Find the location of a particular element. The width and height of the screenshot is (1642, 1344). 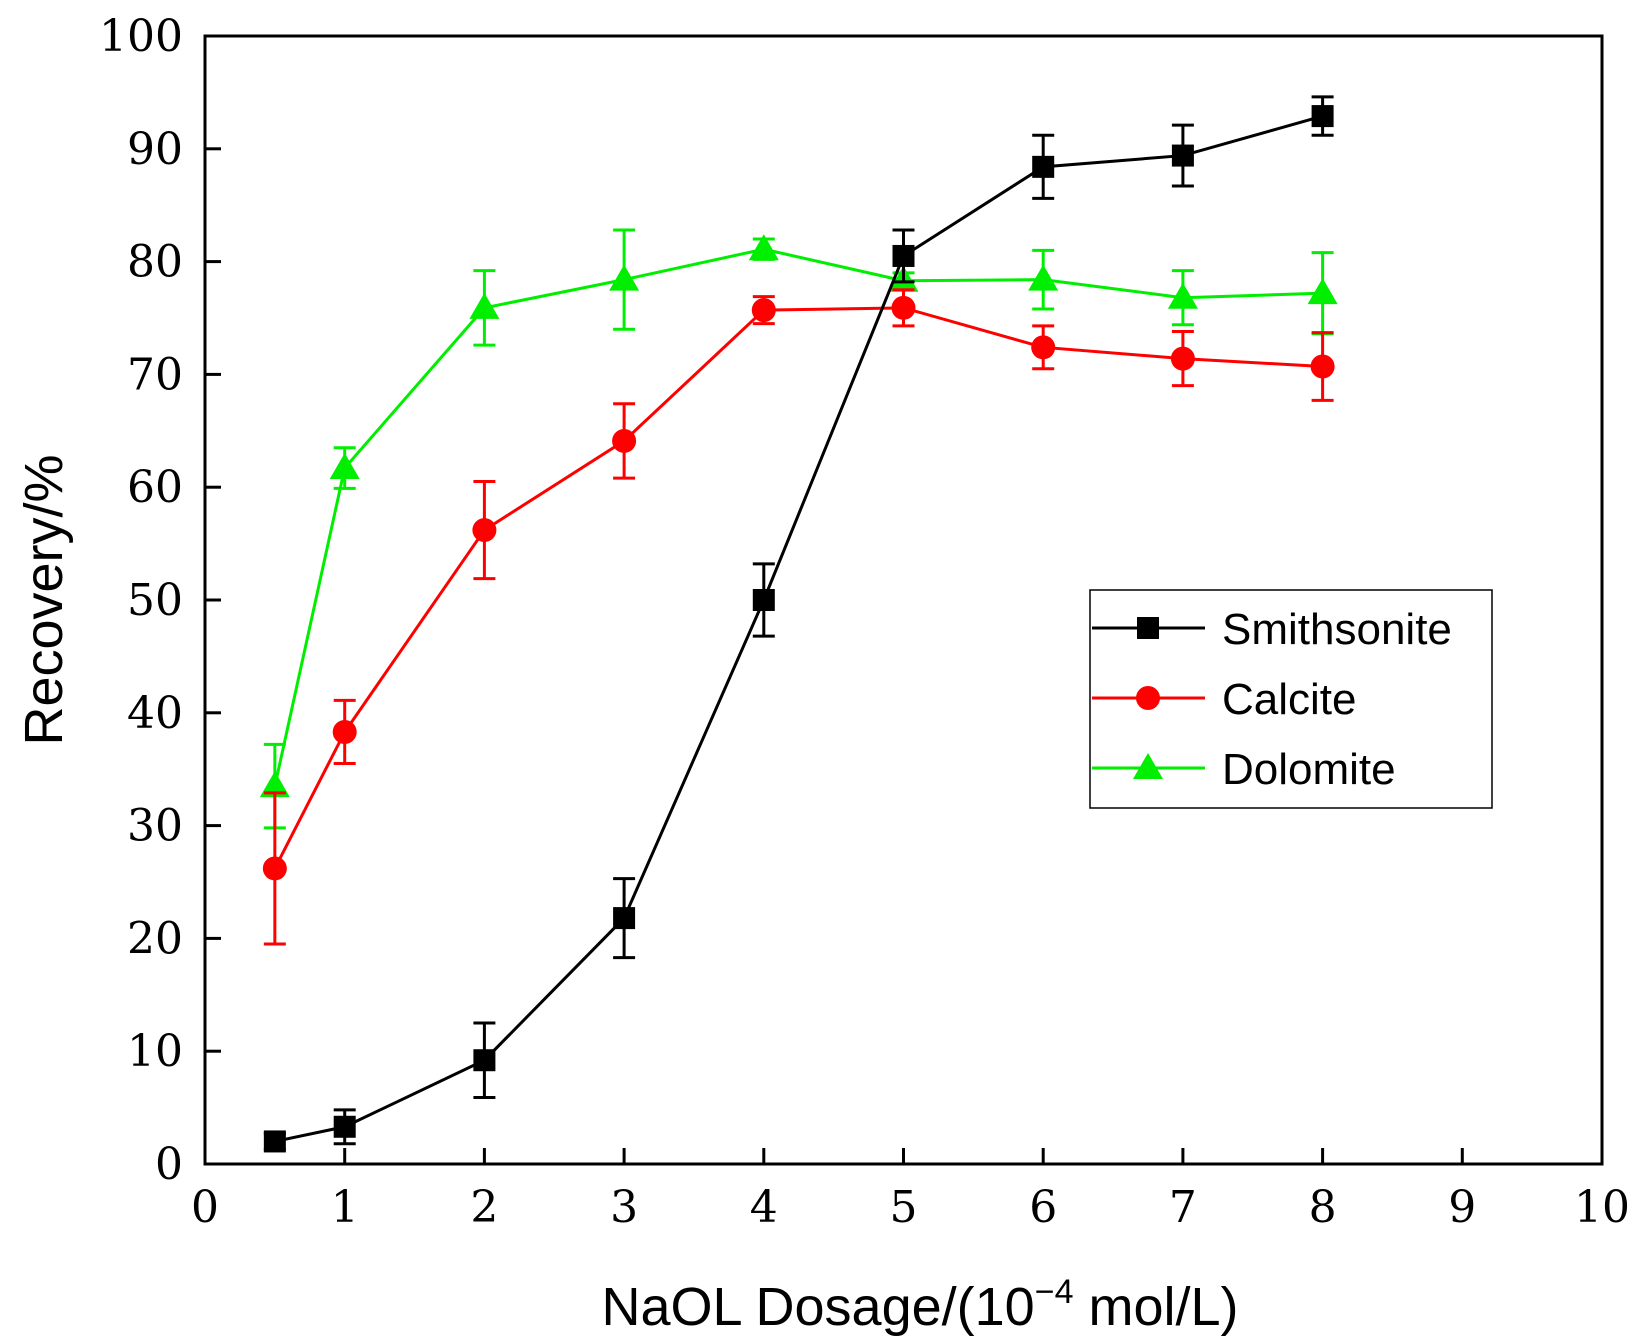

legend-label: Calcite is located at coordinates (1289, 699).